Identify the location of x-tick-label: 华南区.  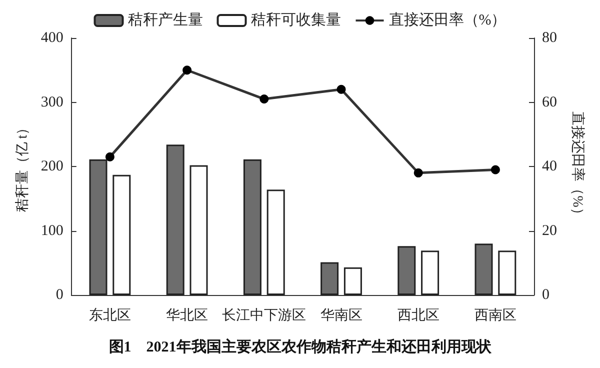
(341, 316).